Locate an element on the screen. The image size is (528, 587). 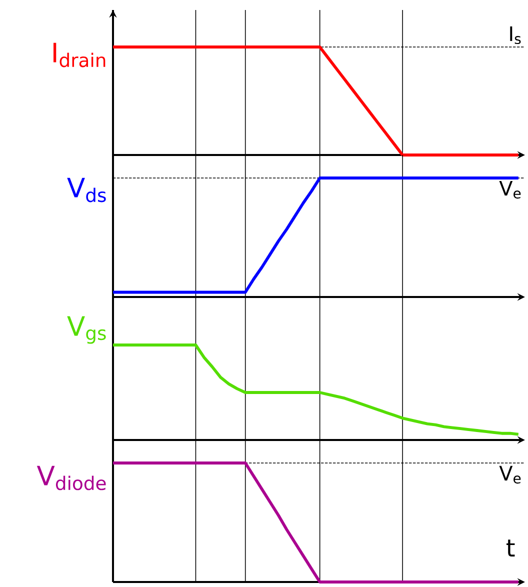
ref-line-label: I$_{s}$ is located at coordinates (515, 35).